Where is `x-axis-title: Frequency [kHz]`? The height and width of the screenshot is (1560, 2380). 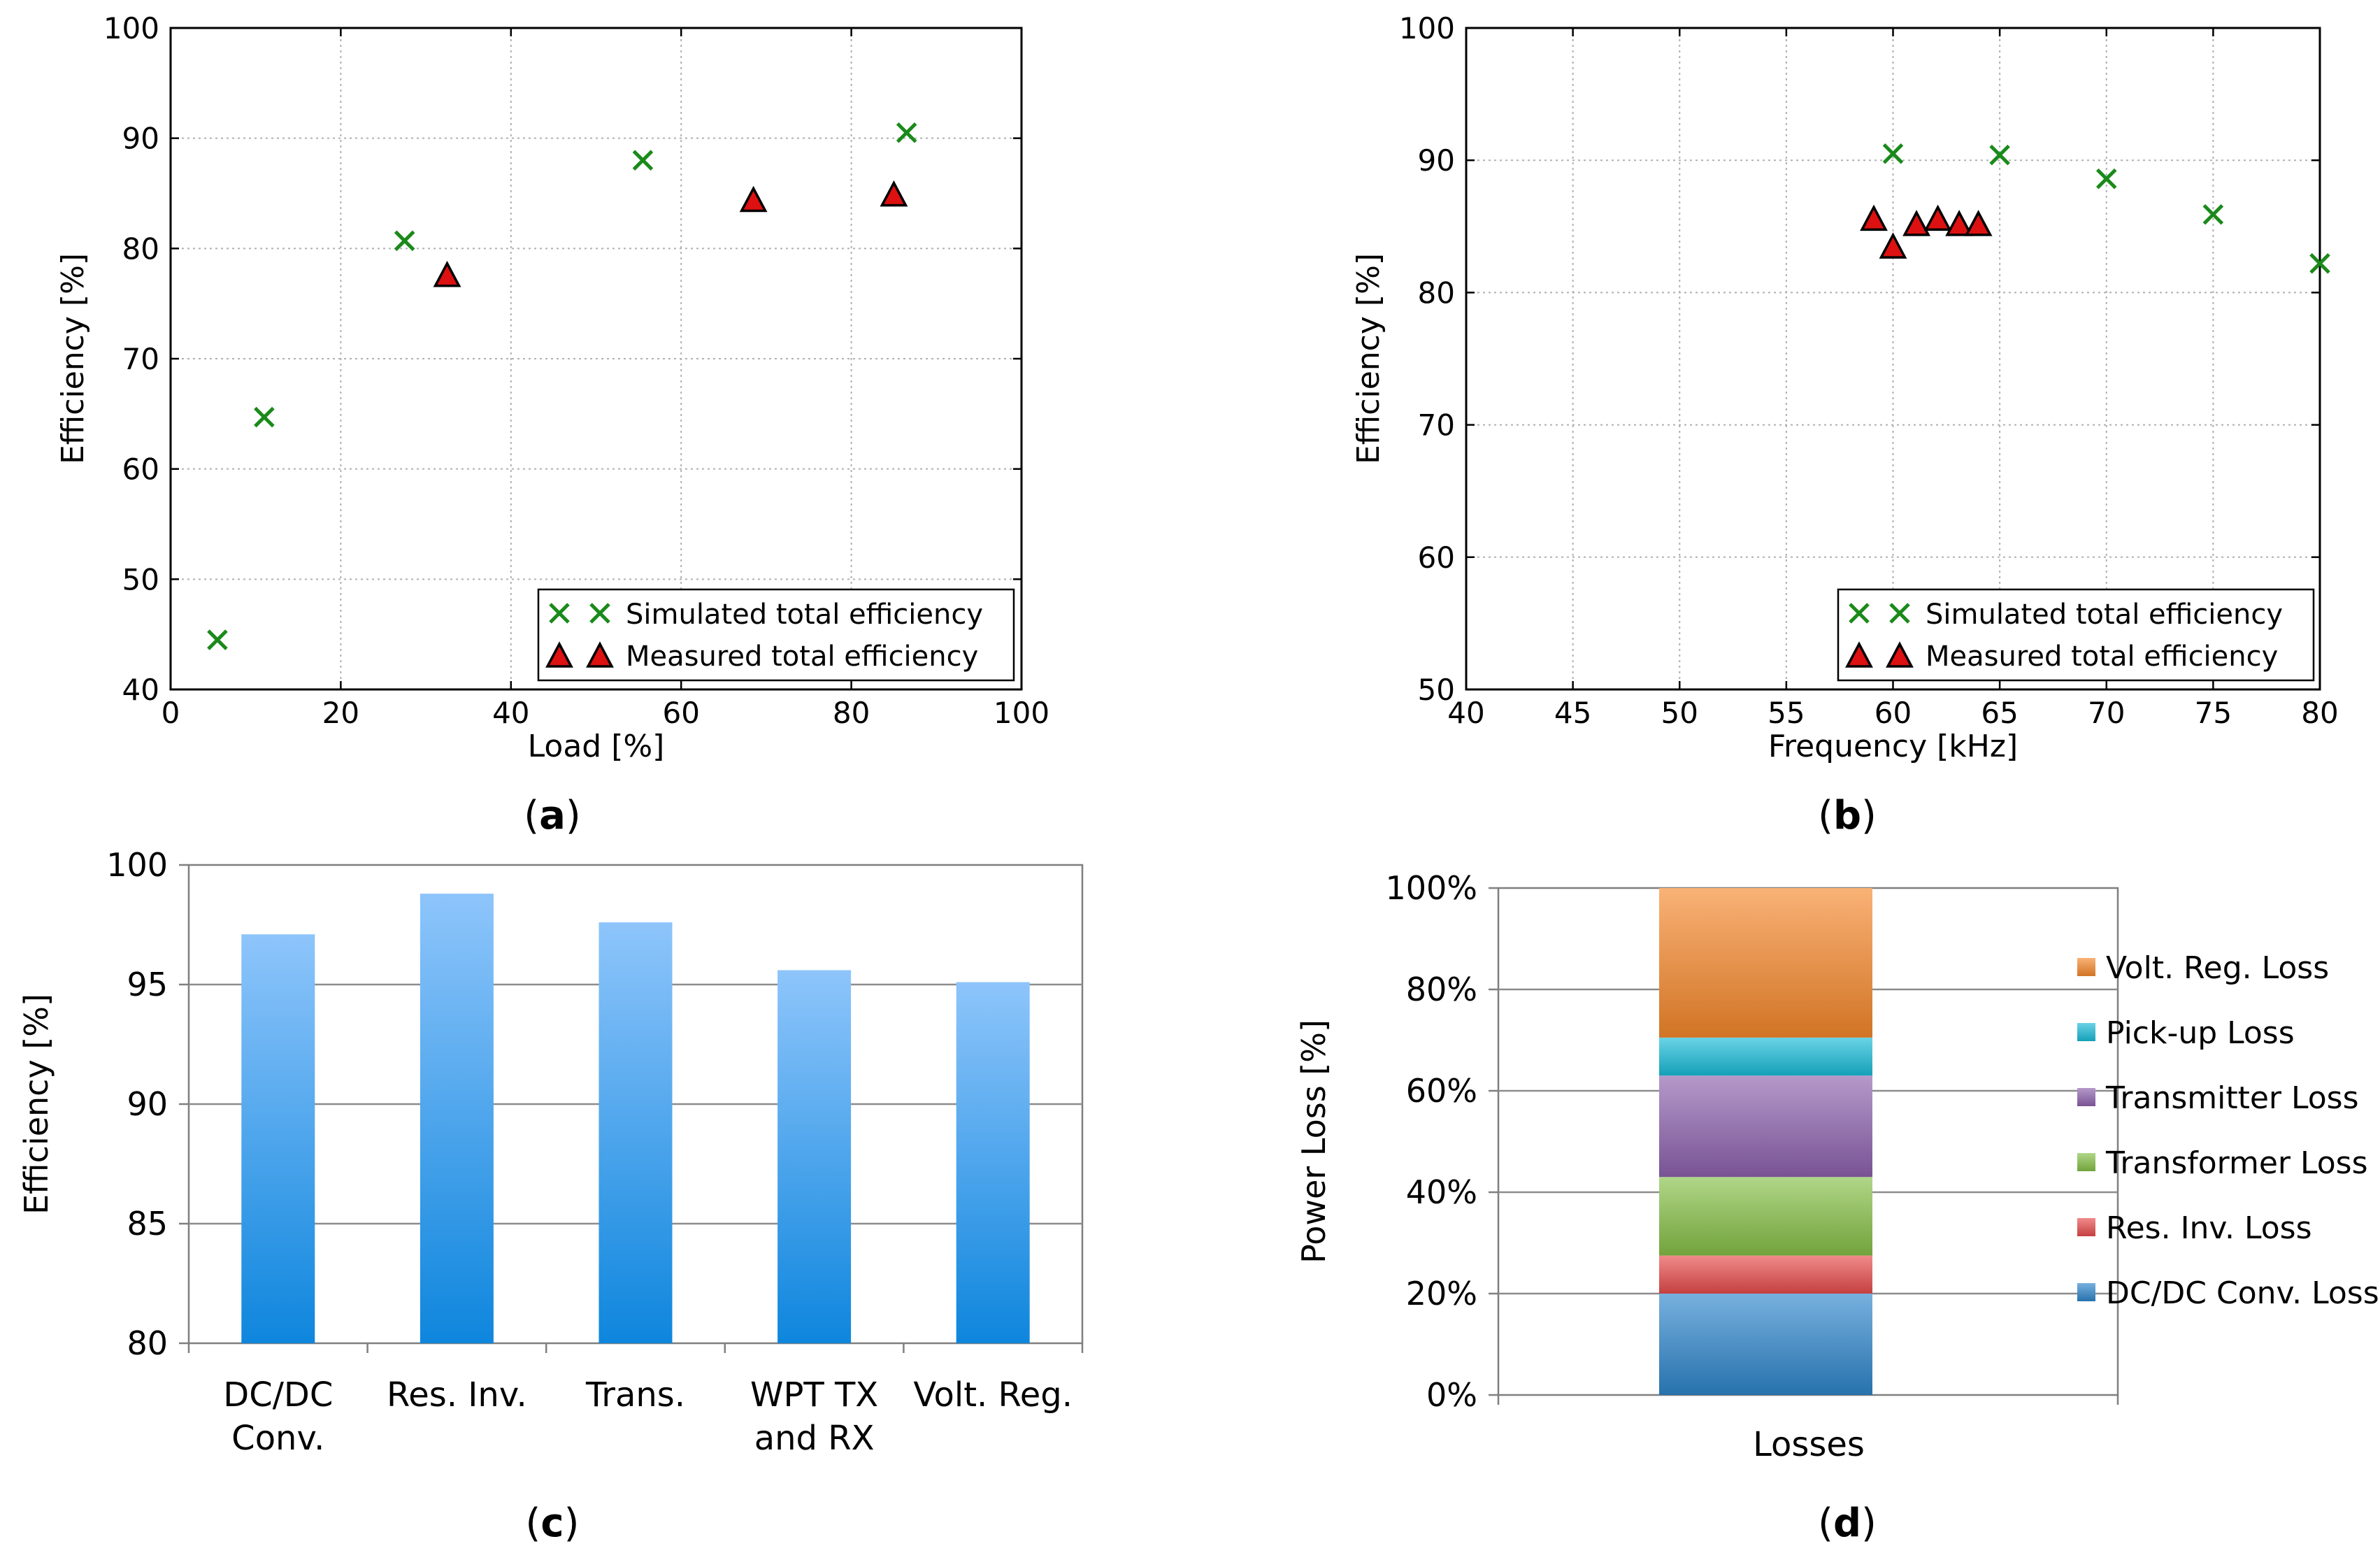
x-axis-title: Frequency [kHz] is located at coordinates (1893, 747).